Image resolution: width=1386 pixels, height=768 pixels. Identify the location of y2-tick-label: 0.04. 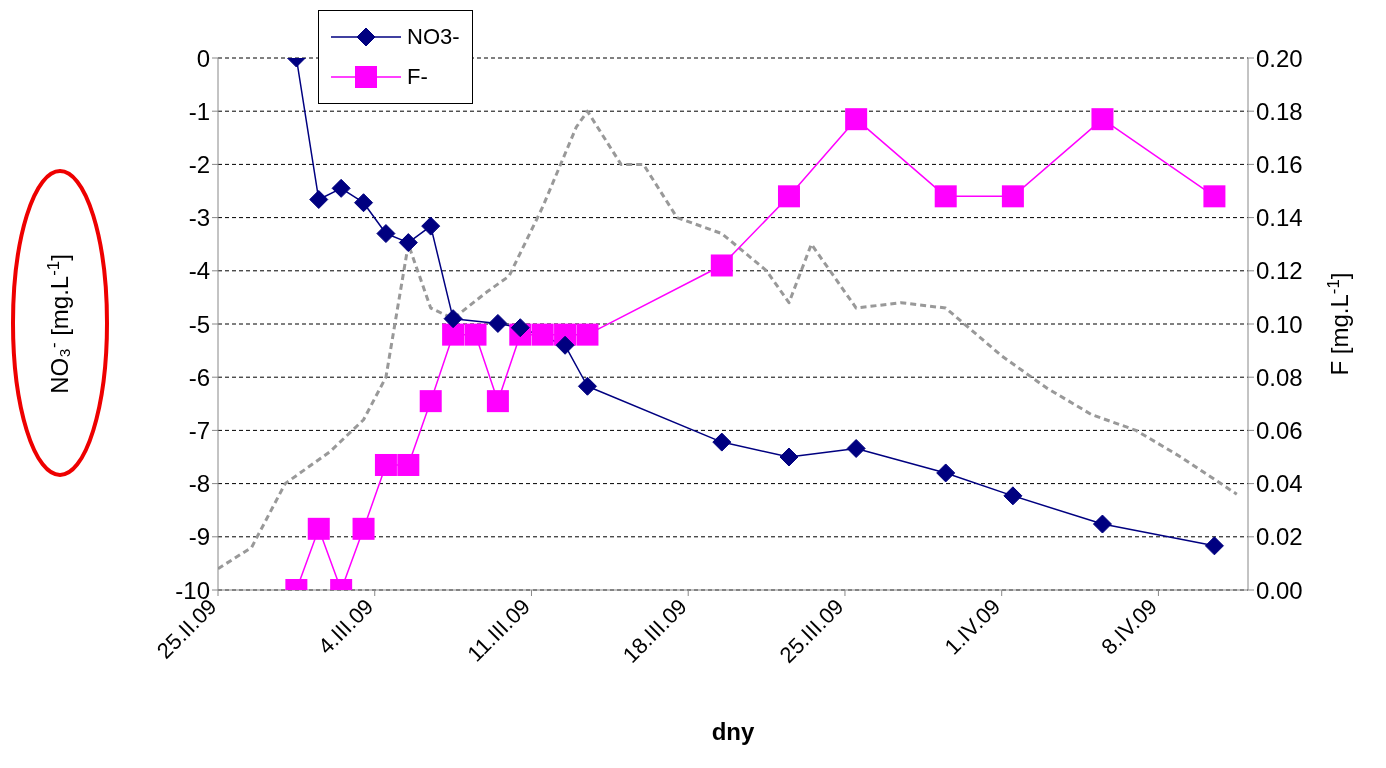
(1279, 484).